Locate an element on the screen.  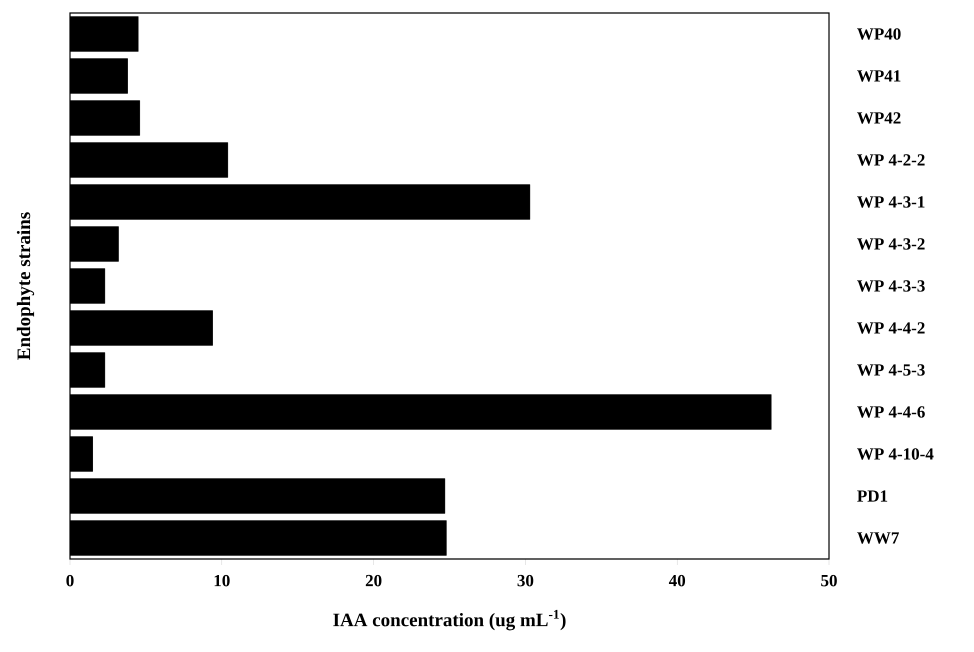
x-tick-label: 10 is located at coordinates (222, 580).